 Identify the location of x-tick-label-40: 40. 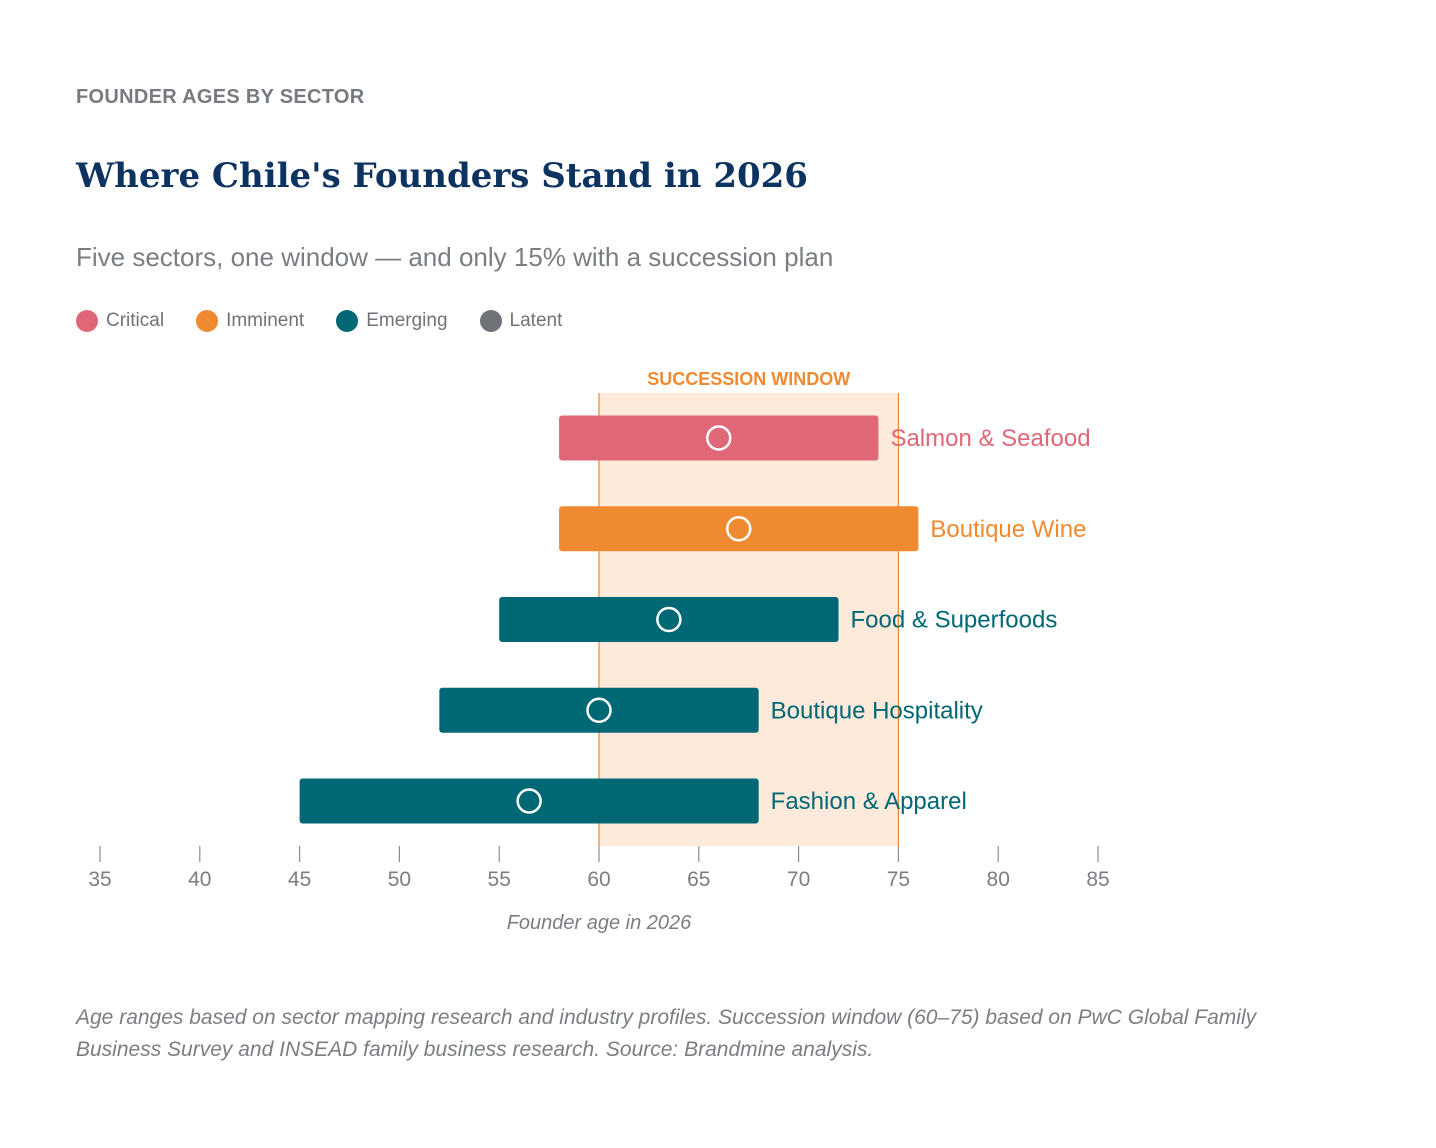
(199, 879).